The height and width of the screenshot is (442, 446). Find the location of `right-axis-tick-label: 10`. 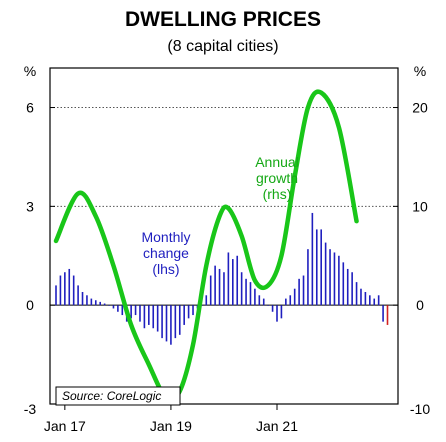

right-axis-tick-label: 10 is located at coordinates (420, 206).